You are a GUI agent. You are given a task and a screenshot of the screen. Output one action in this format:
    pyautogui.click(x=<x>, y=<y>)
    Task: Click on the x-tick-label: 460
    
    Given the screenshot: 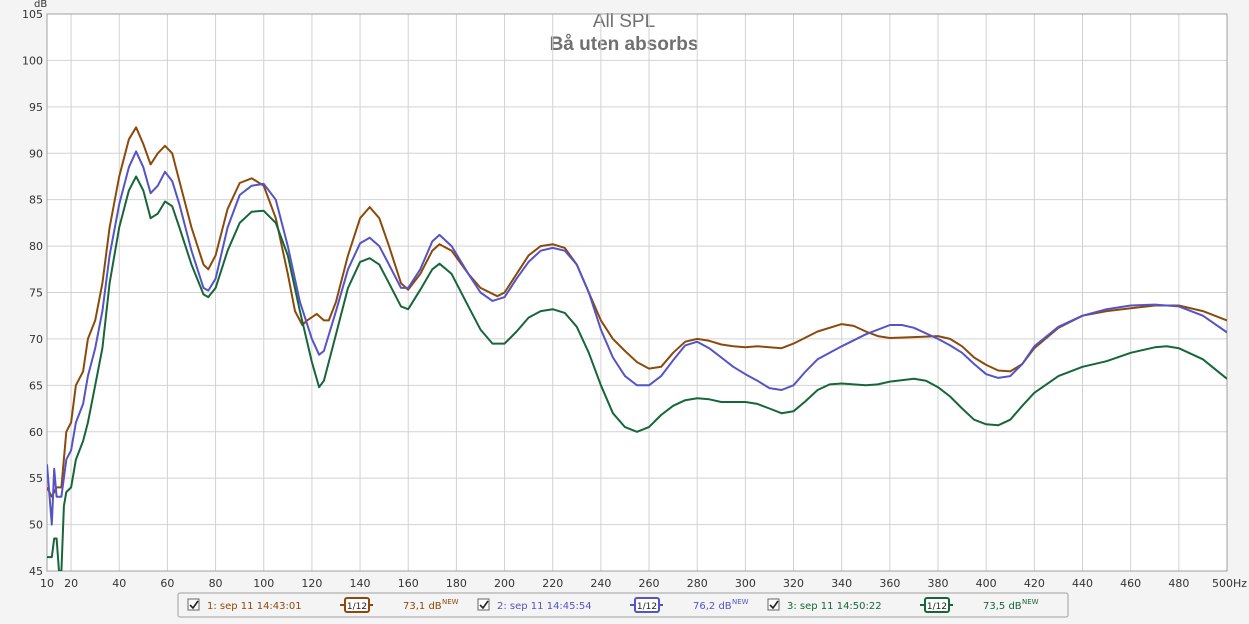 What is the action you would take?
    pyautogui.click(x=1130, y=583)
    